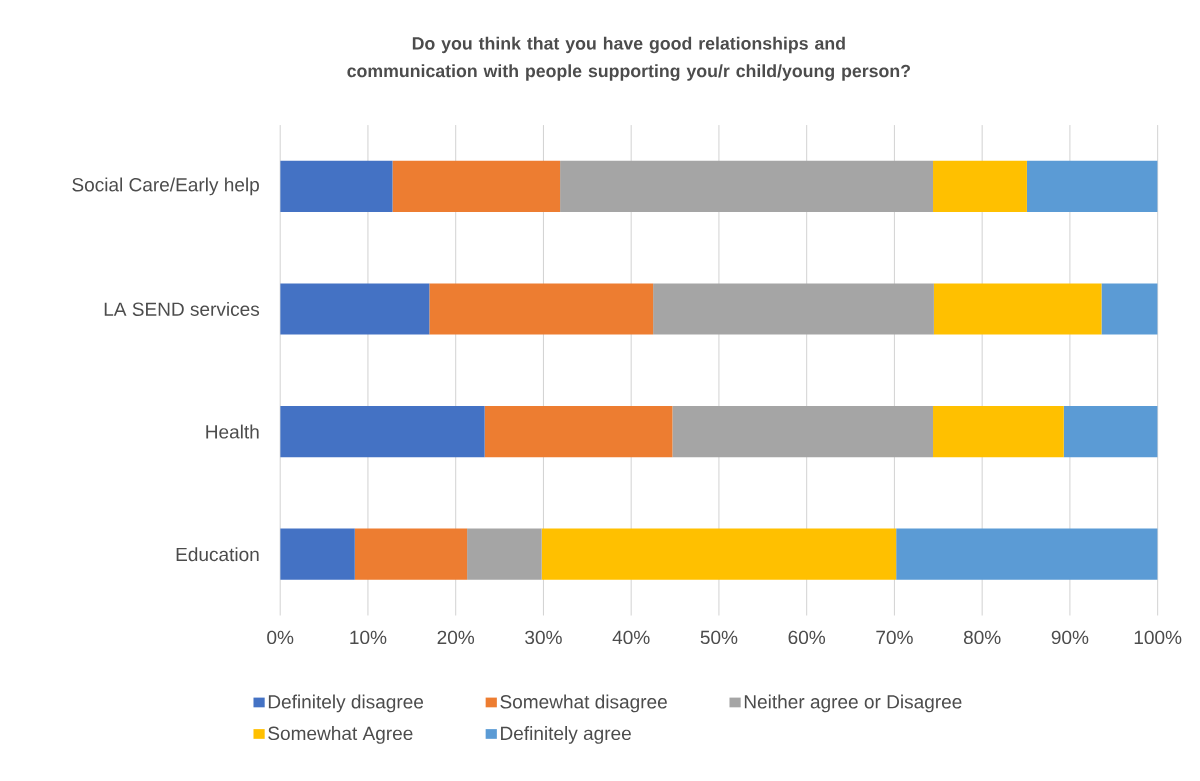  I want to click on x-tick-label: 20%, so click(456, 637).